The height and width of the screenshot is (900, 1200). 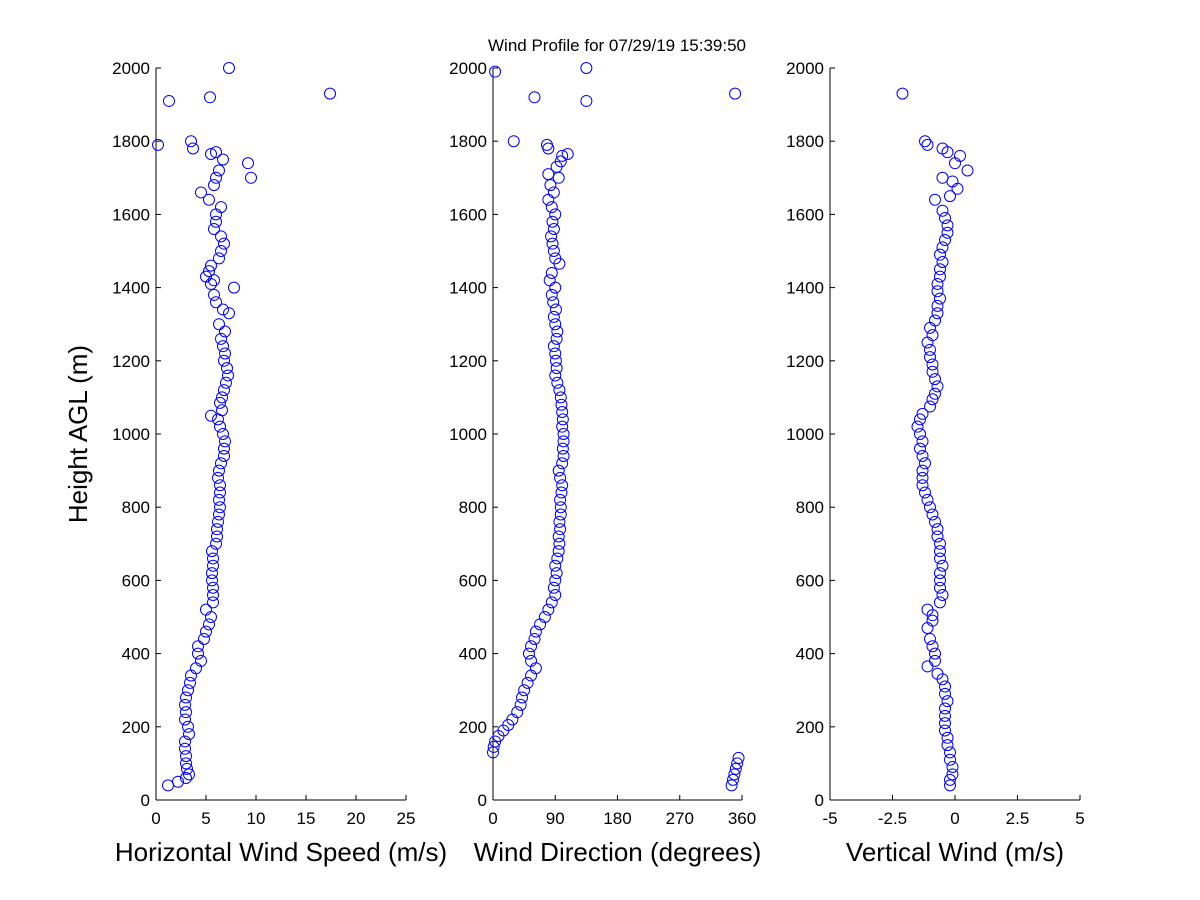 I want to click on y-tick-label: 1800, so click(x=468, y=141).